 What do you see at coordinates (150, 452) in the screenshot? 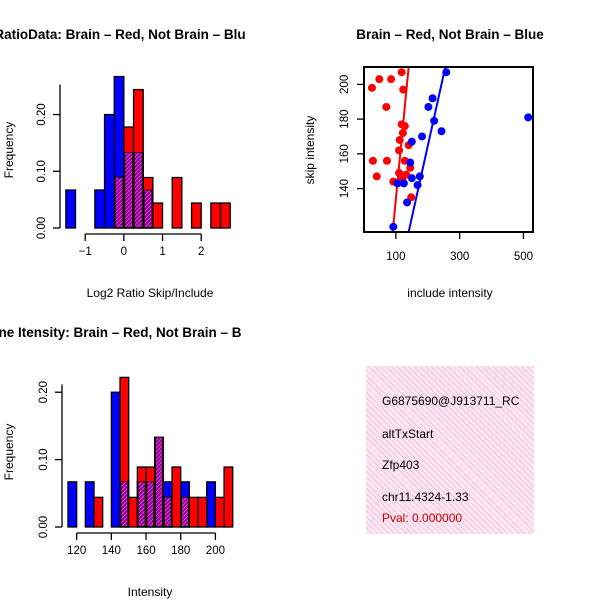
I see `intensity-histogram-bars` at bounding box center [150, 452].